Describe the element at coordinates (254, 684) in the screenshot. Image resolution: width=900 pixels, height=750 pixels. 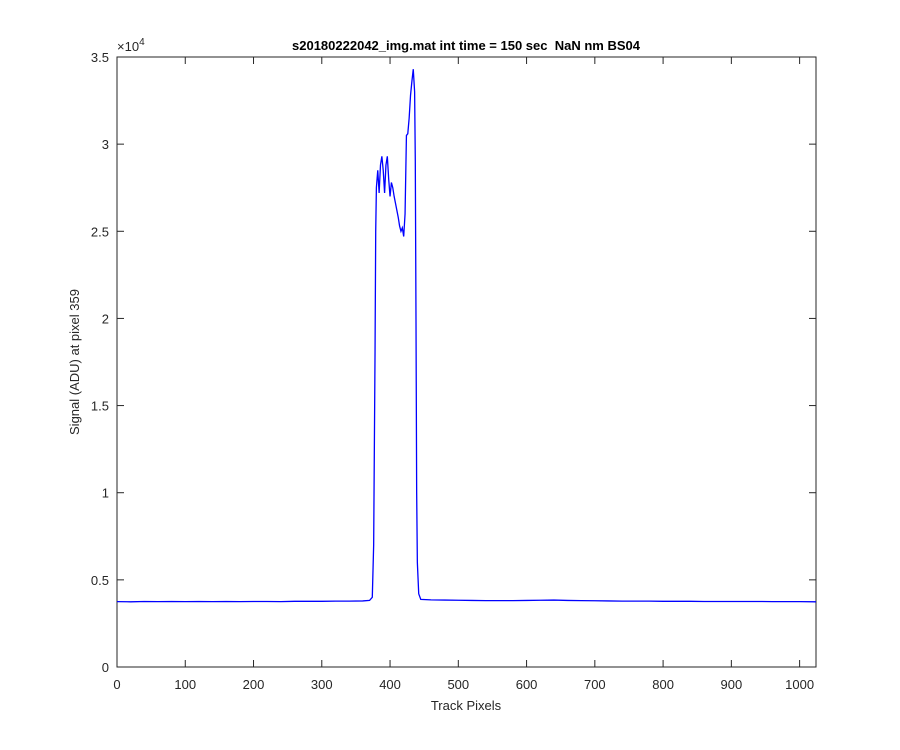
I see `x-tick-label: 200` at that location.